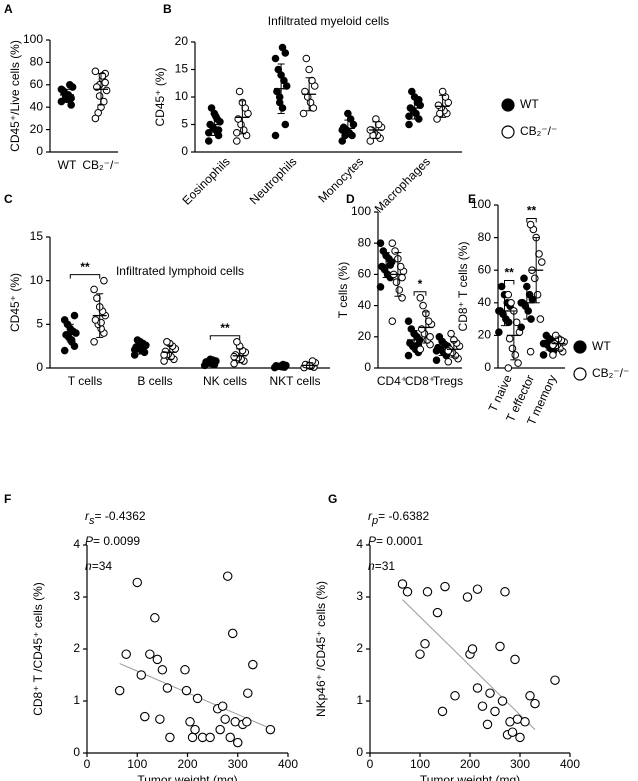  I want to click on panel-letter: E, so click(472, 199).